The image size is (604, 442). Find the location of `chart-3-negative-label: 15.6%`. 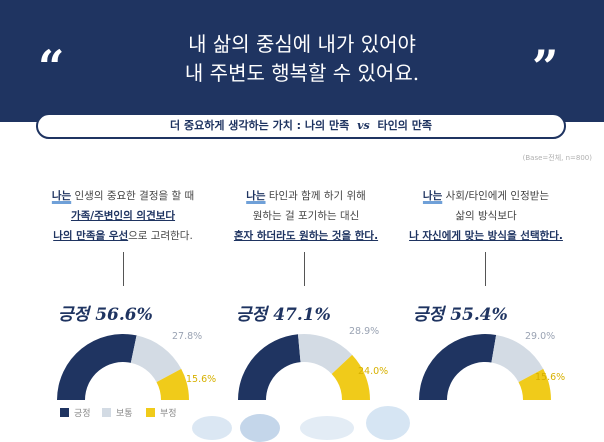

chart-3-negative-label: 15.6% is located at coordinates (550, 377).